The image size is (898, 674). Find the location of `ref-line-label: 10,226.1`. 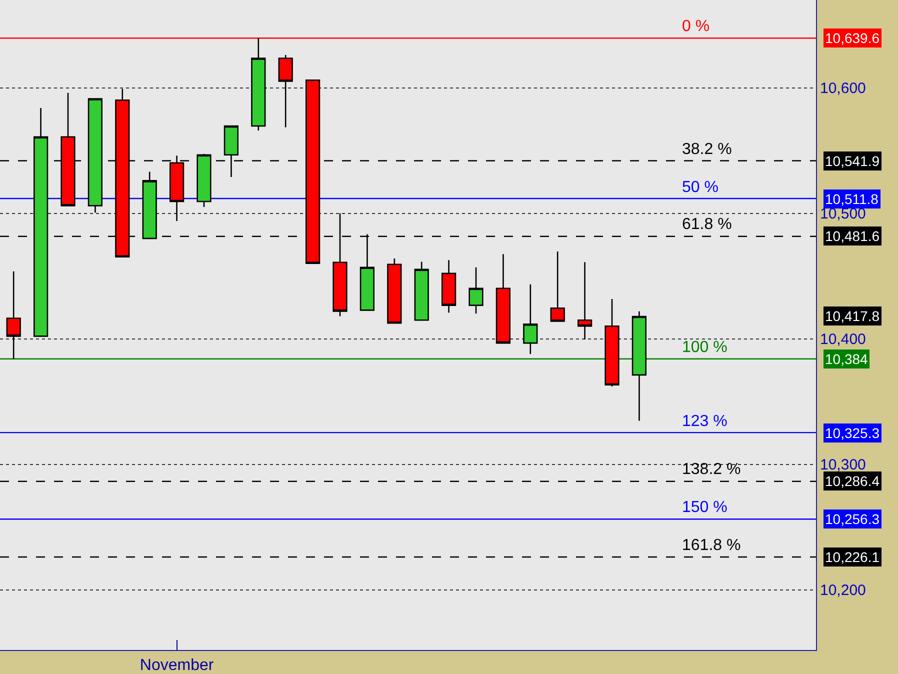

ref-line-label: 10,226.1 is located at coordinates (852, 557).